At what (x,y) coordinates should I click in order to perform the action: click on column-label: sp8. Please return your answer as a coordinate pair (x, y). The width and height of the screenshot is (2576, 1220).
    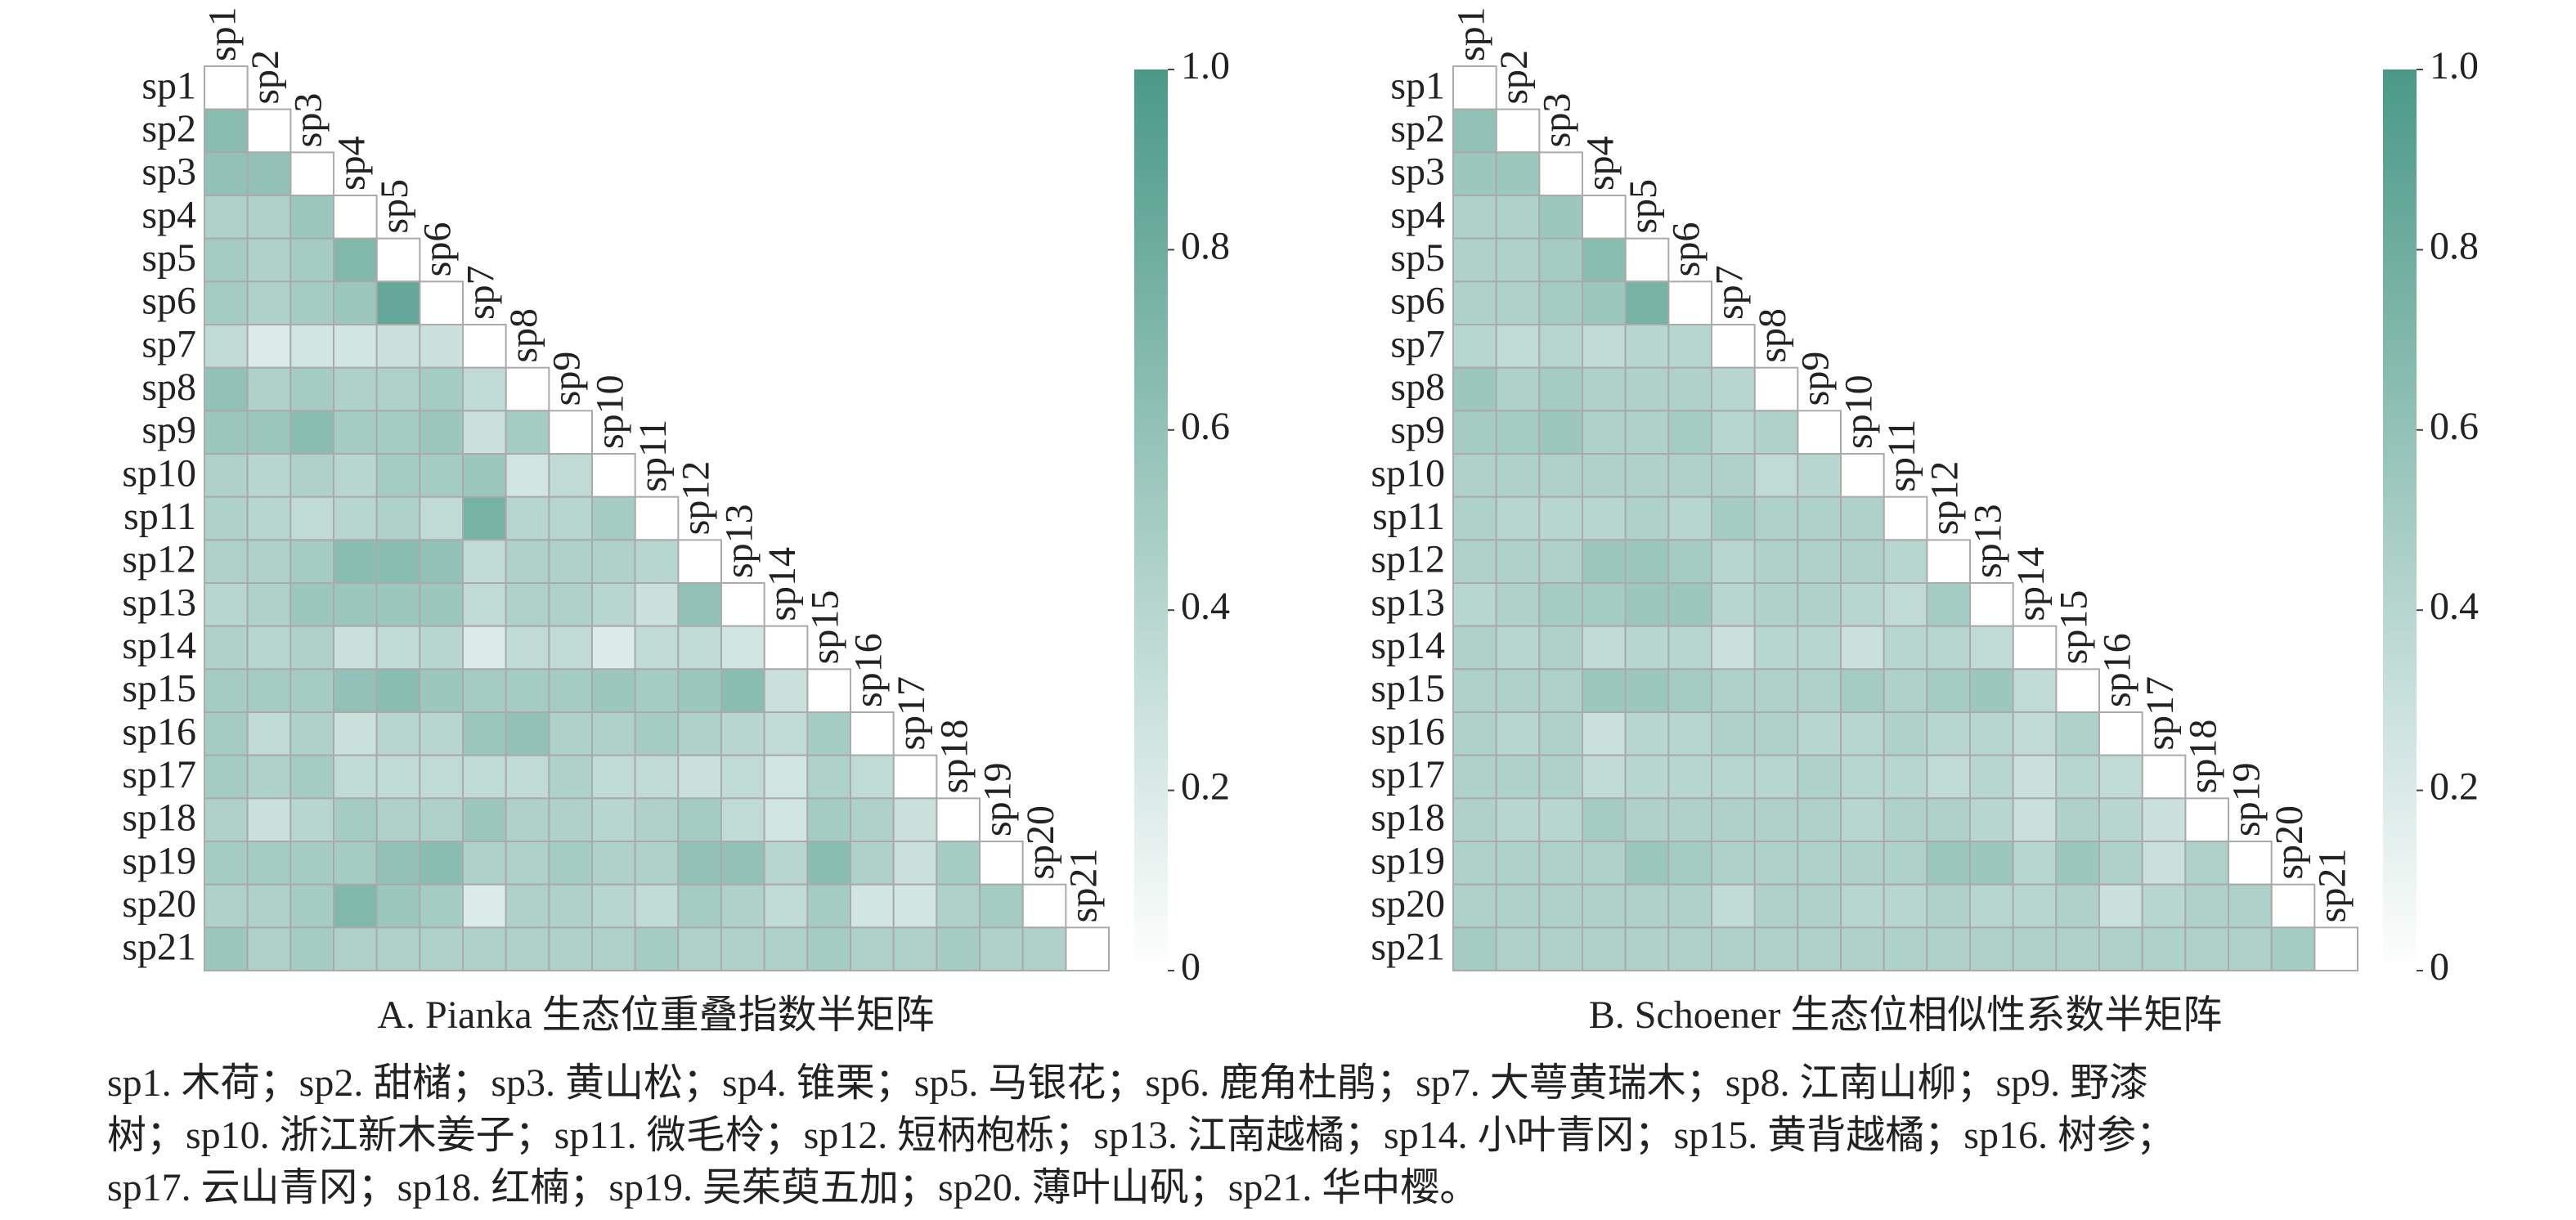
    Looking at the image, I should click on (523, 335).